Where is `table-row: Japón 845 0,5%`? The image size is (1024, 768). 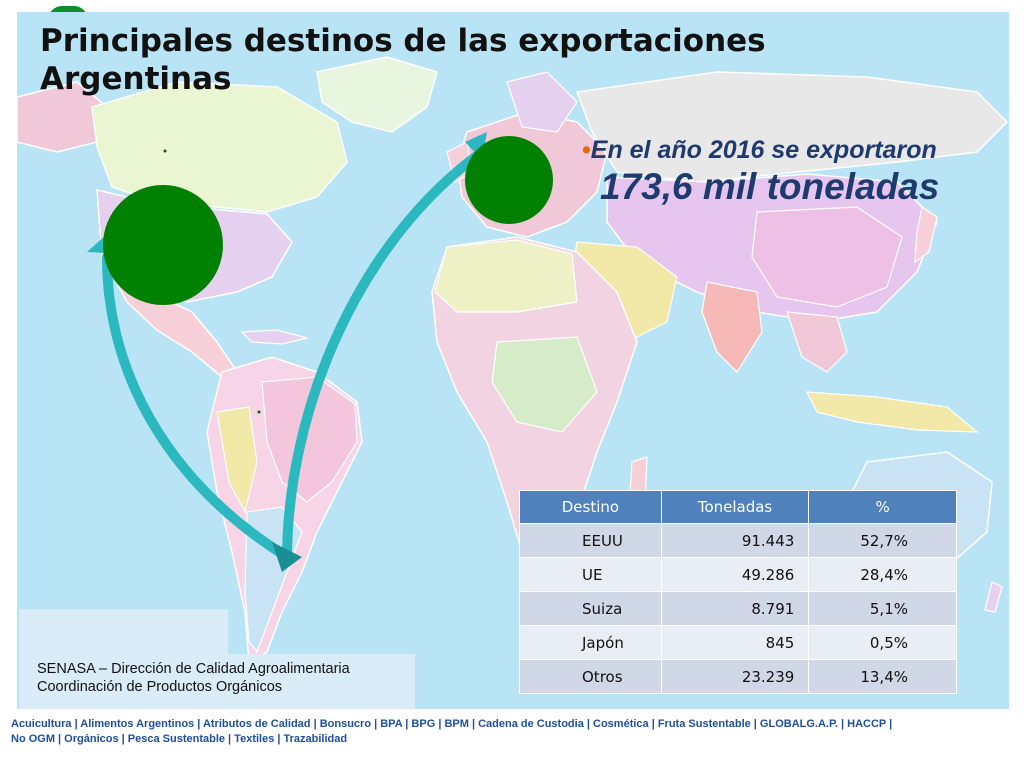 table-row: Japón 845 0,5% is located at coordinates (738, 642).